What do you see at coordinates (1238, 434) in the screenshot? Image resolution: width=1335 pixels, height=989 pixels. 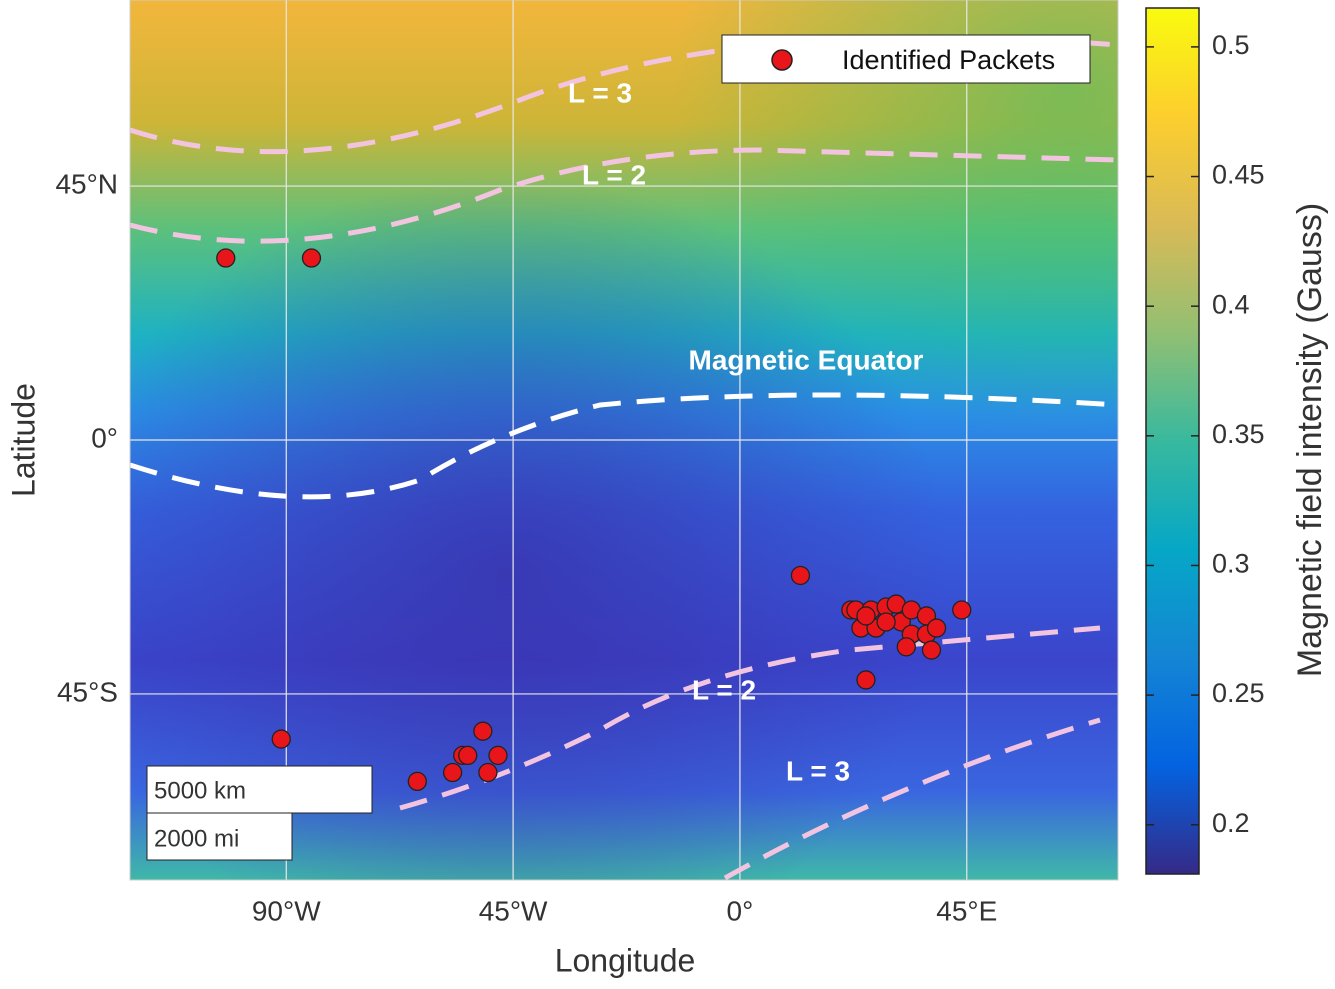 I see `colorbar-tick-label: 0.35` at bounding box center [1238, 434].